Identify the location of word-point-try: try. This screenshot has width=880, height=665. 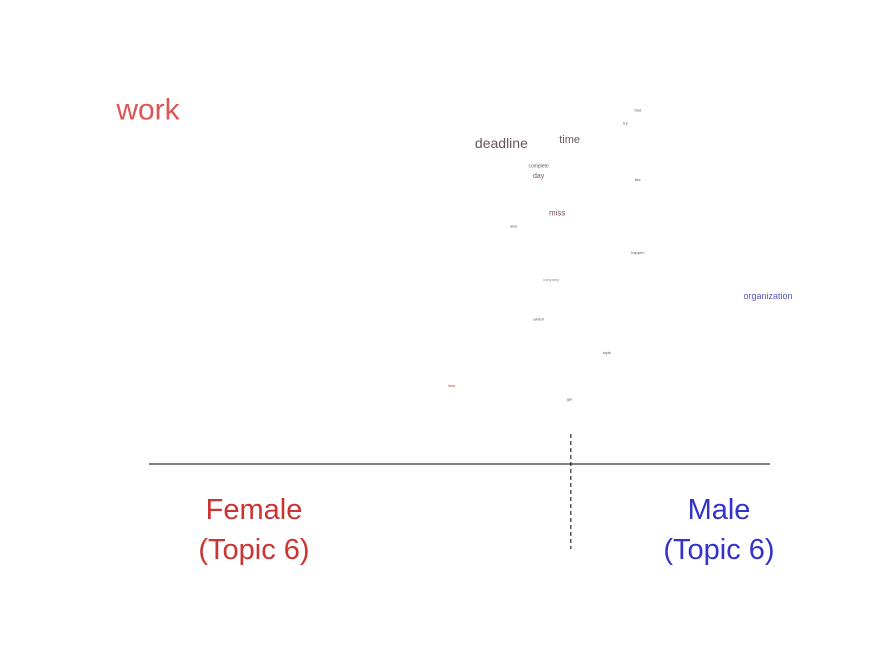
(625, 123).